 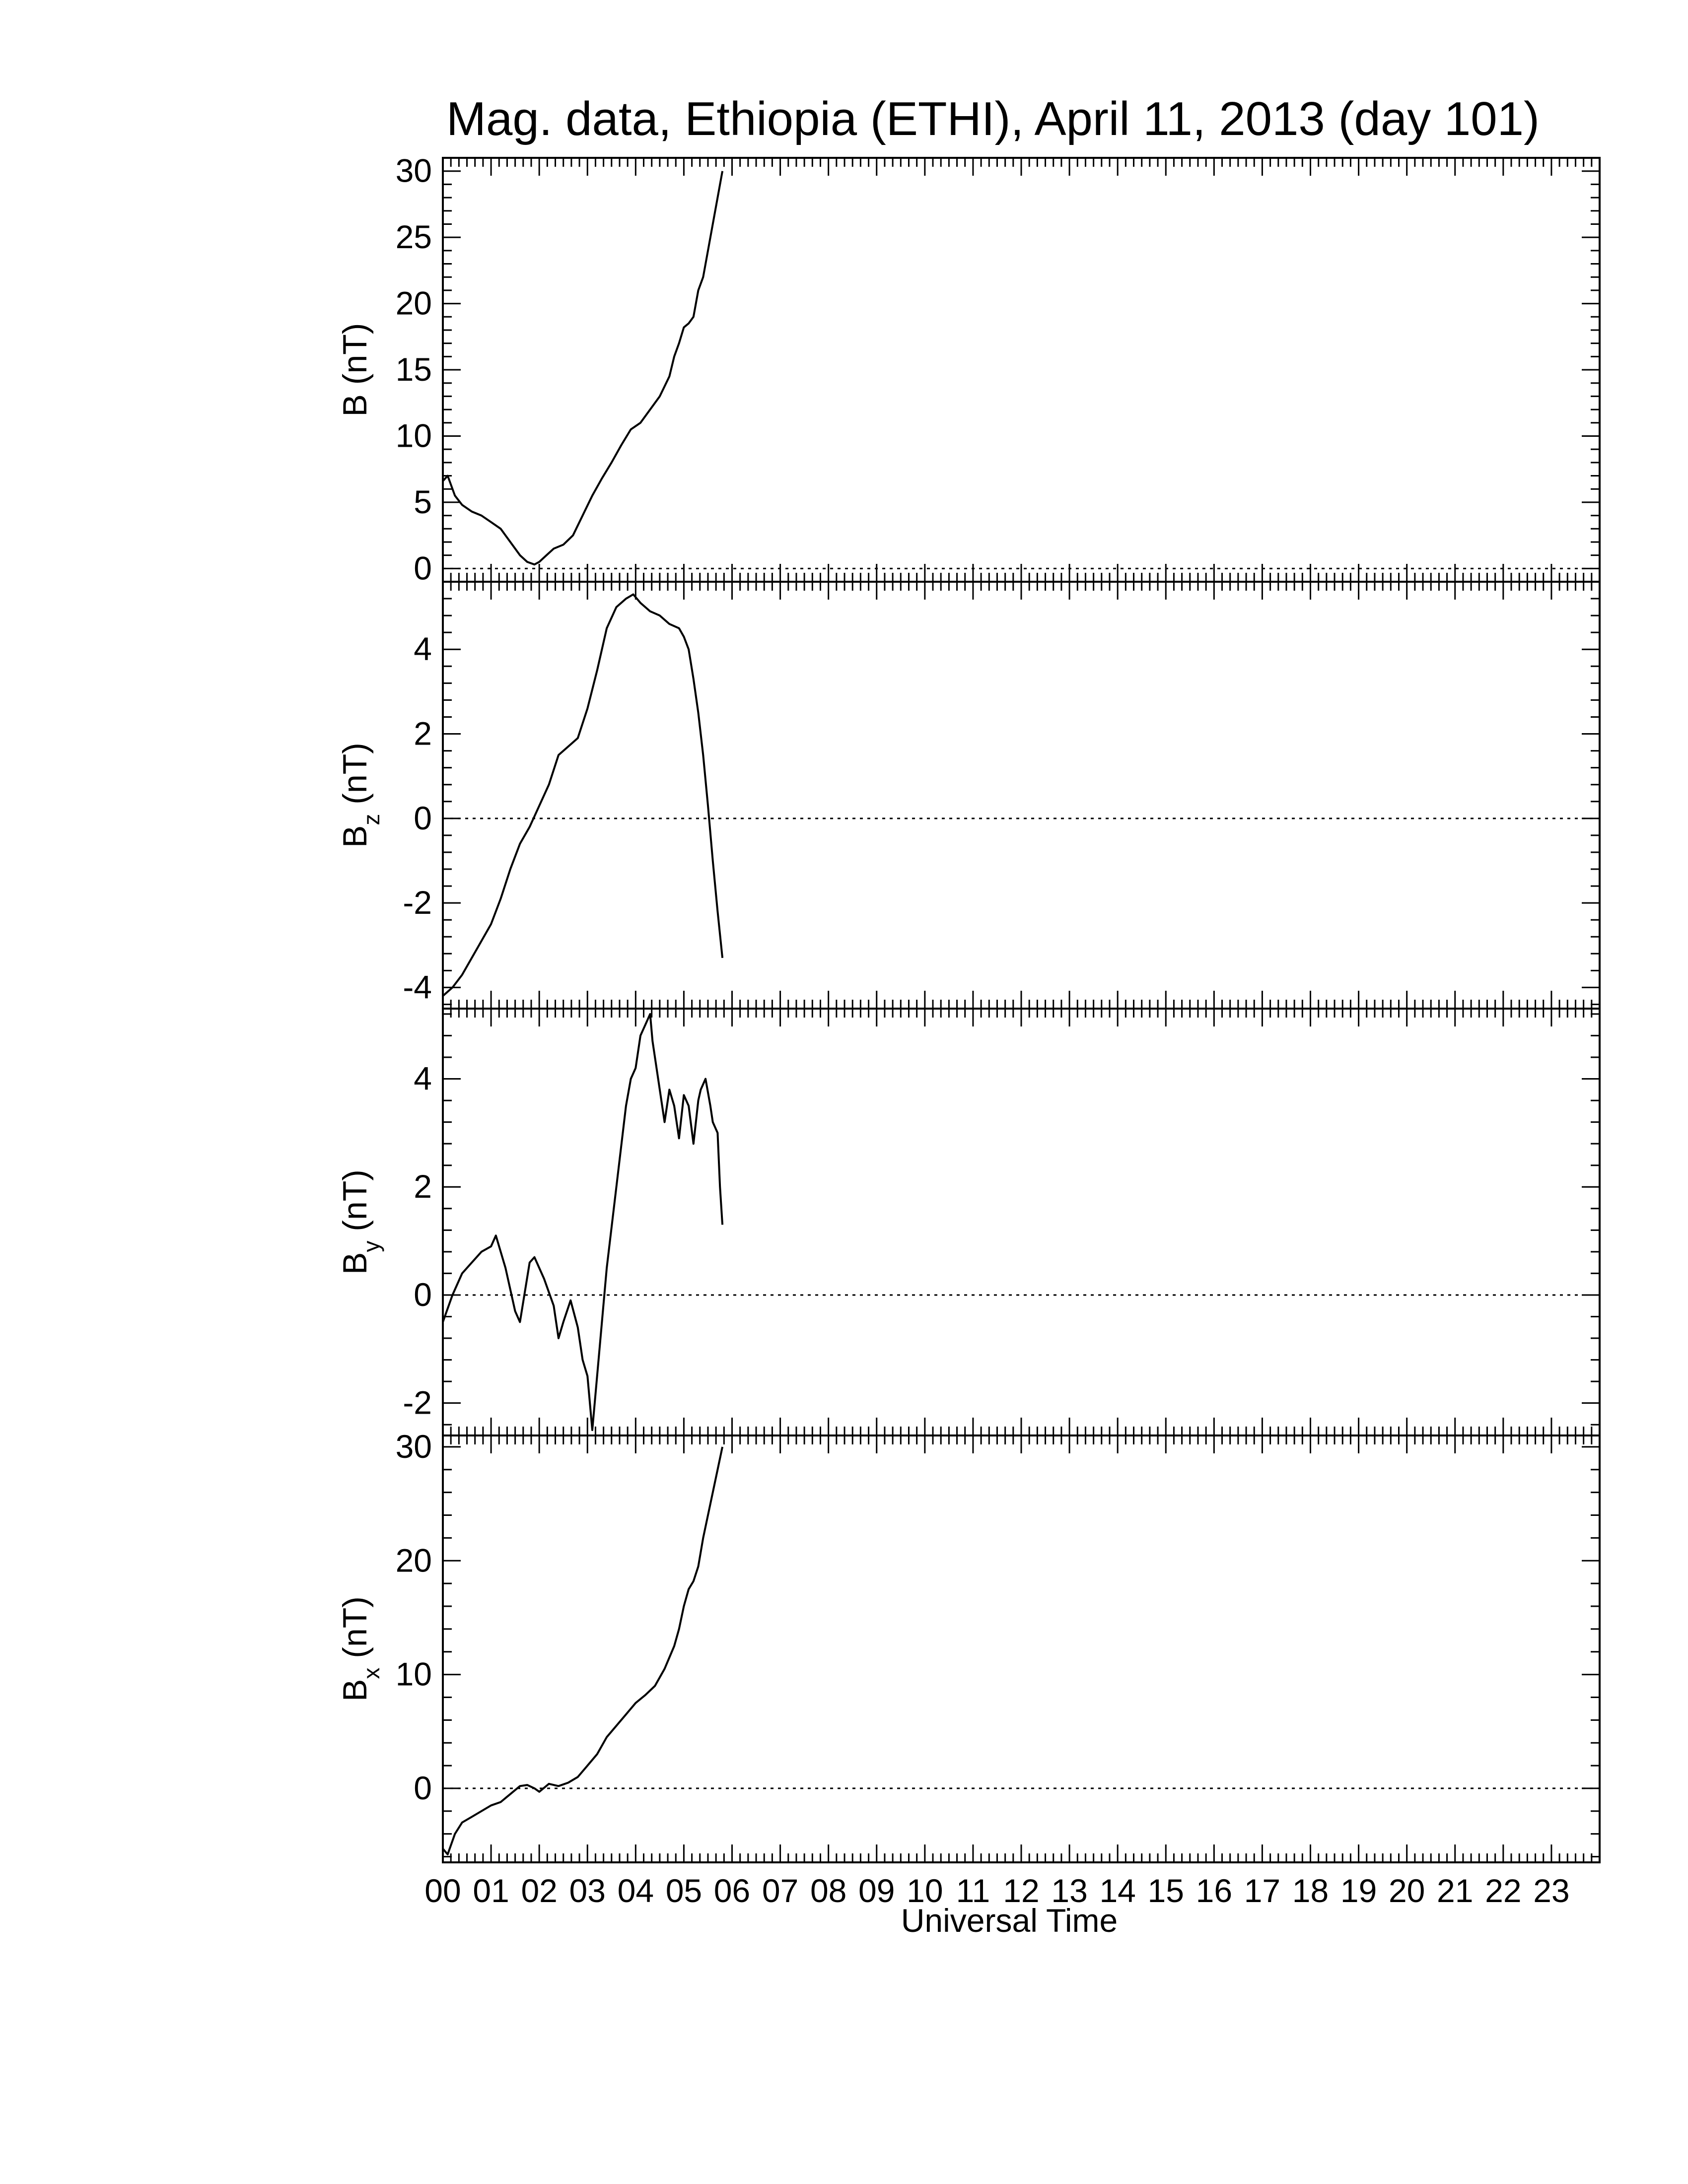 I want to click on panel-b: 0 5 10 15 20 25 30 B (nT), so click(x=968, y=369).